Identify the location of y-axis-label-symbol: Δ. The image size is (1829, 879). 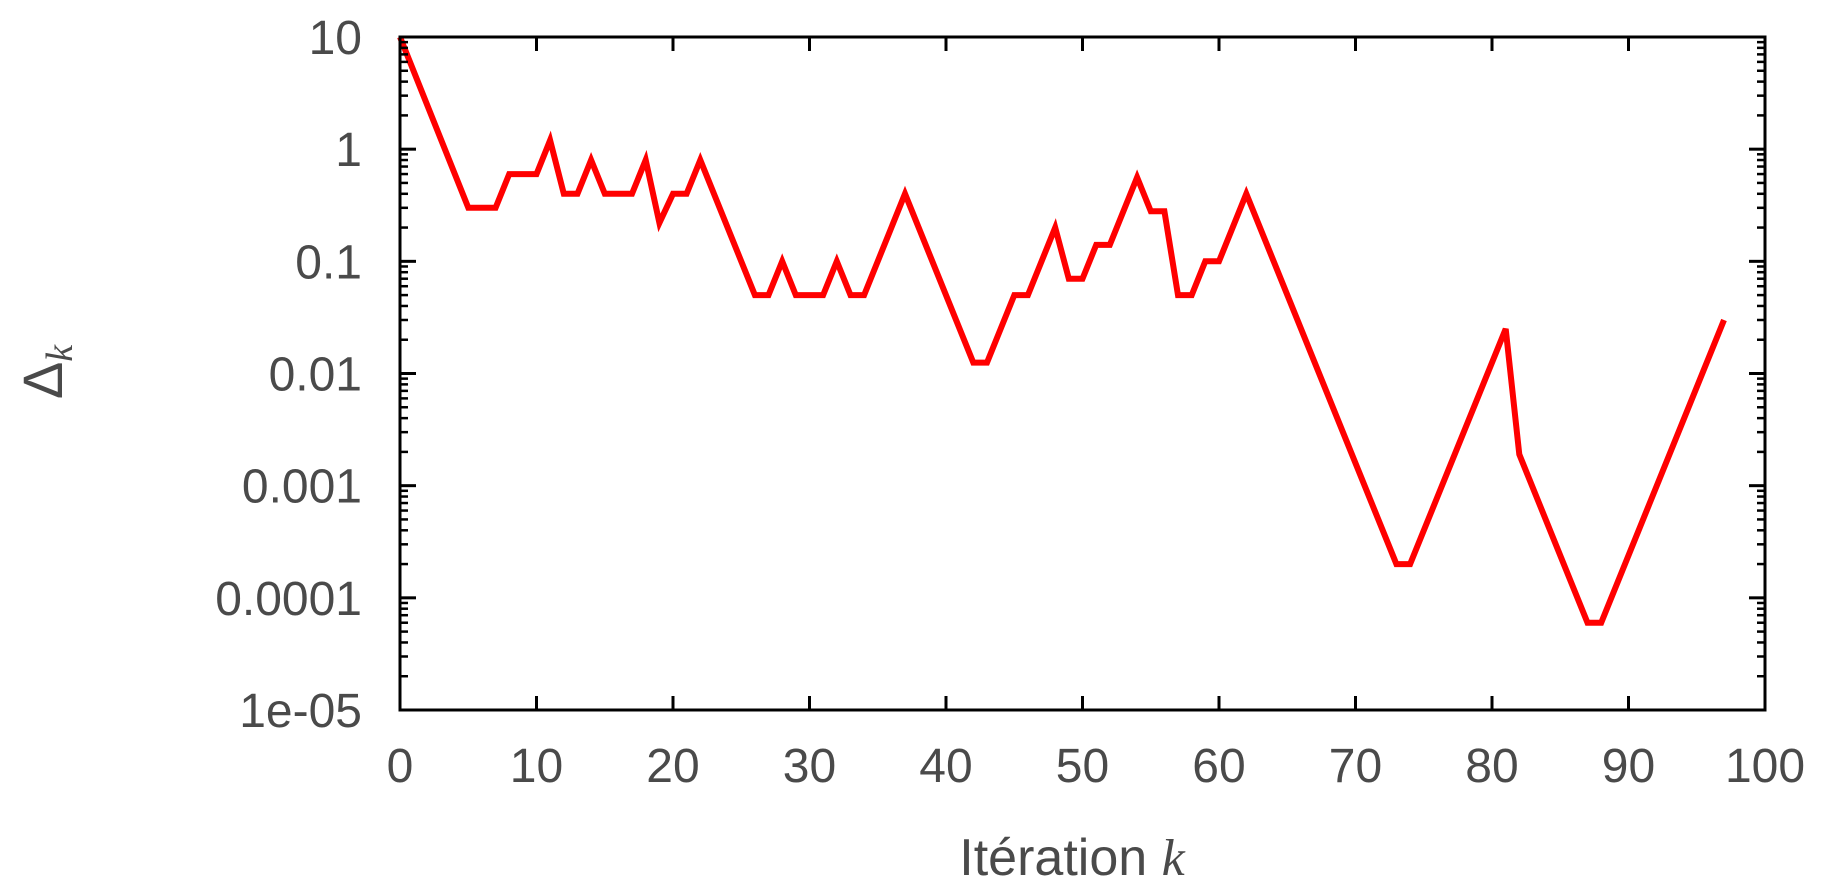
(42, 380).